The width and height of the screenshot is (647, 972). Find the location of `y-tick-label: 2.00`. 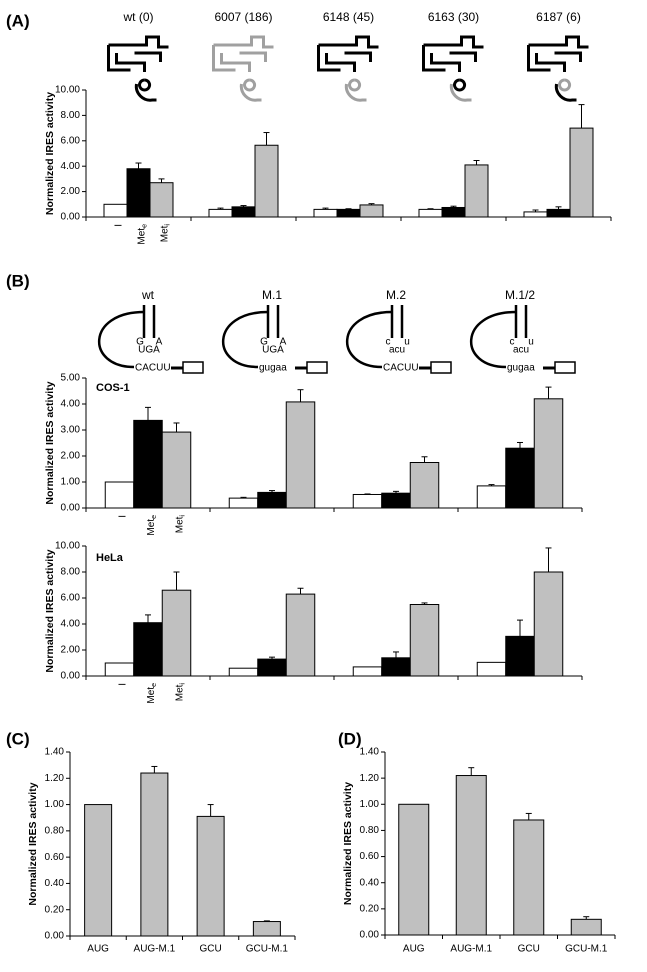

y-tick-label: 2.00 is located at coordinates (71, 191).